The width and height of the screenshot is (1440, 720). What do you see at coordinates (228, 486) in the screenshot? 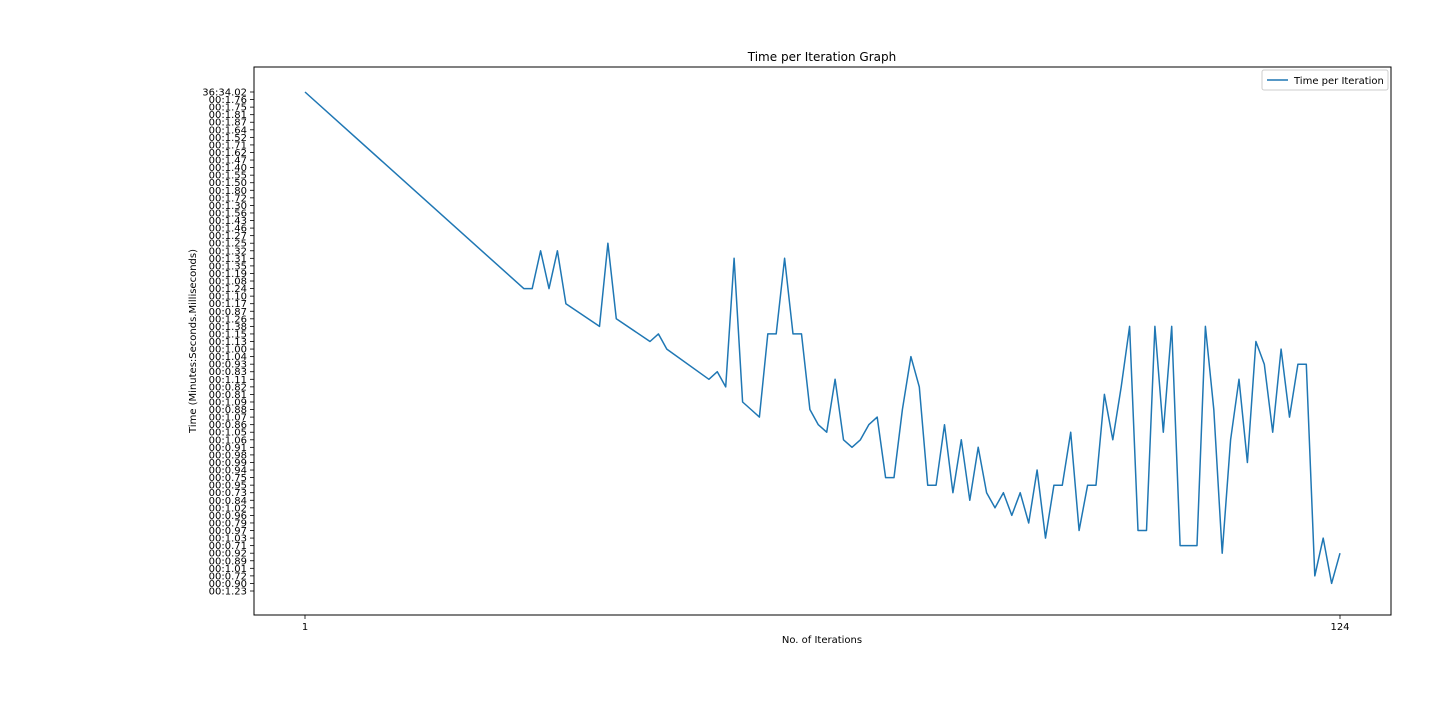
I see `y-tick-label: 00:0.95` at bounding box center [228, 486].